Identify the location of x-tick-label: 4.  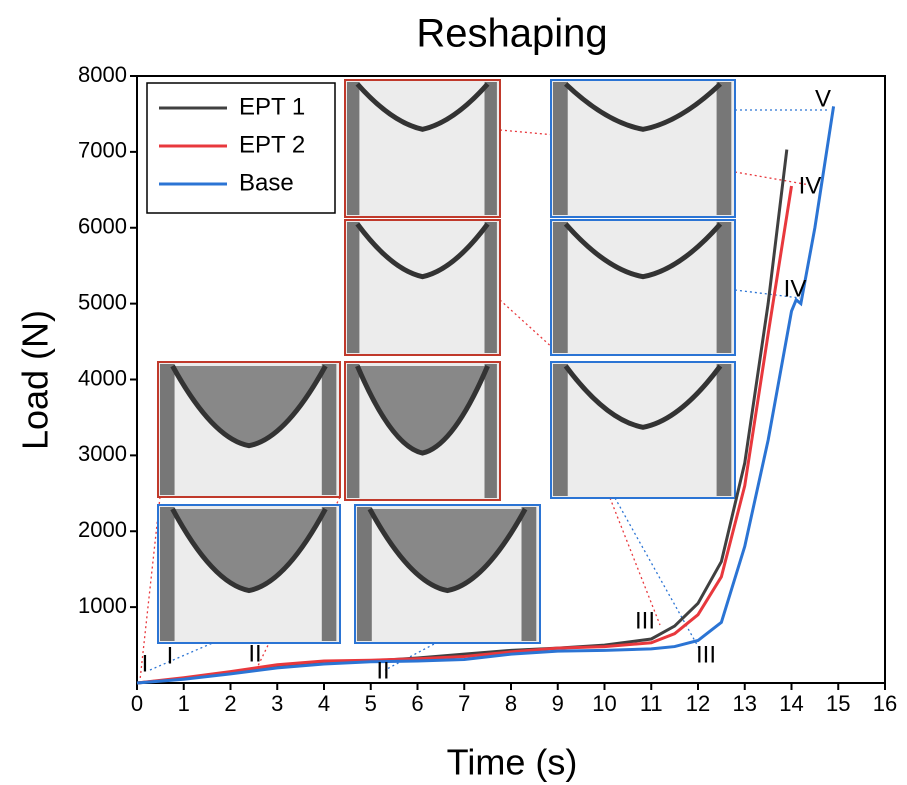
(324, 703).